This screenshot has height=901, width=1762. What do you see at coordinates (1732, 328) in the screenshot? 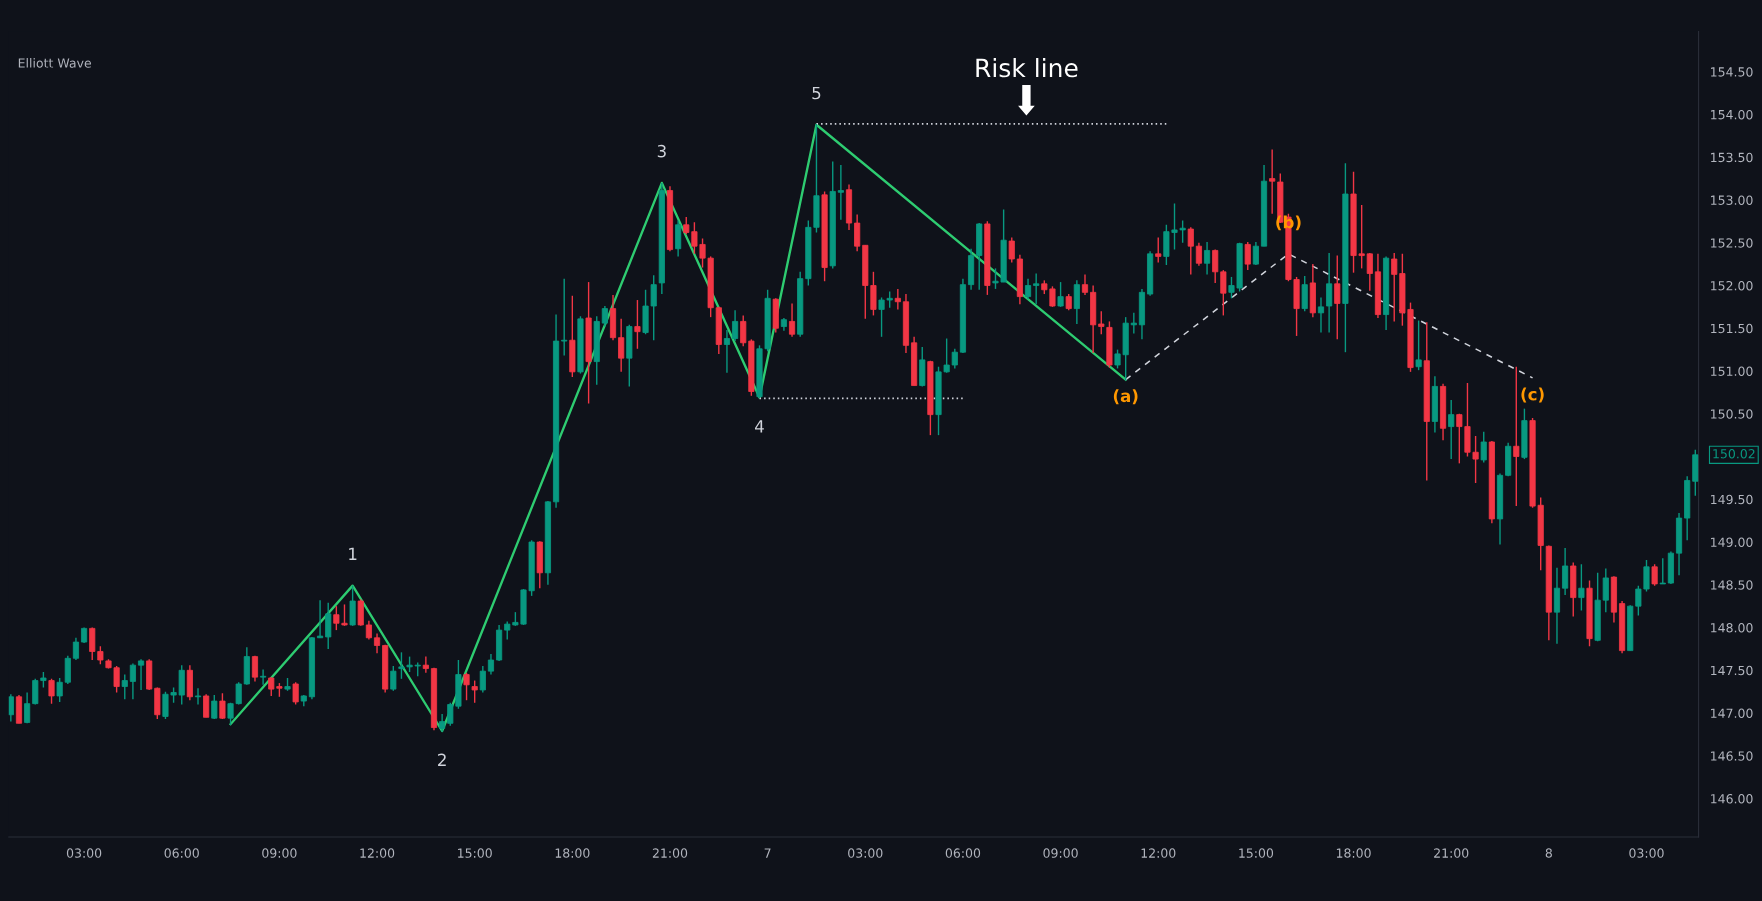
I see `y-tick-label: 151.50` at bounding box center [1732, 328].